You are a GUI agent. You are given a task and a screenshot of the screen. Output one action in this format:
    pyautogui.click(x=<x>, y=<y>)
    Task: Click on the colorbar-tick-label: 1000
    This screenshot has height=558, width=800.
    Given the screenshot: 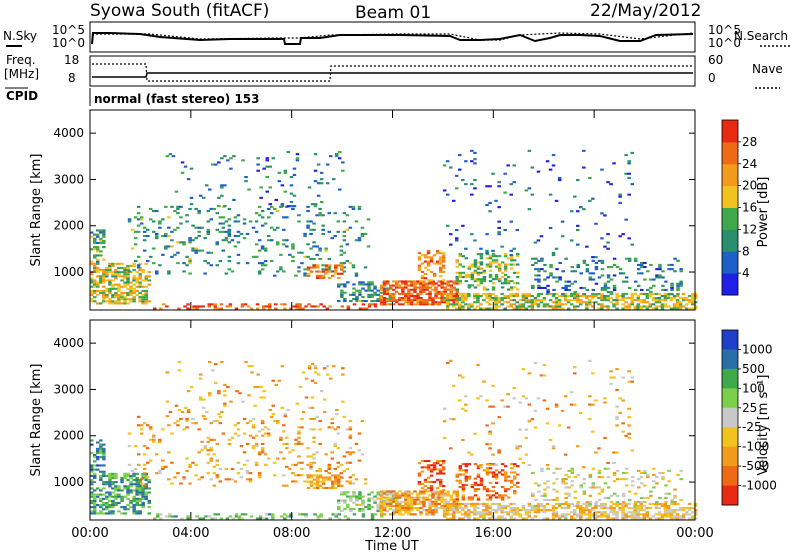 What is the action you would take?
    pyautogui.click(x=757, y=349)
    